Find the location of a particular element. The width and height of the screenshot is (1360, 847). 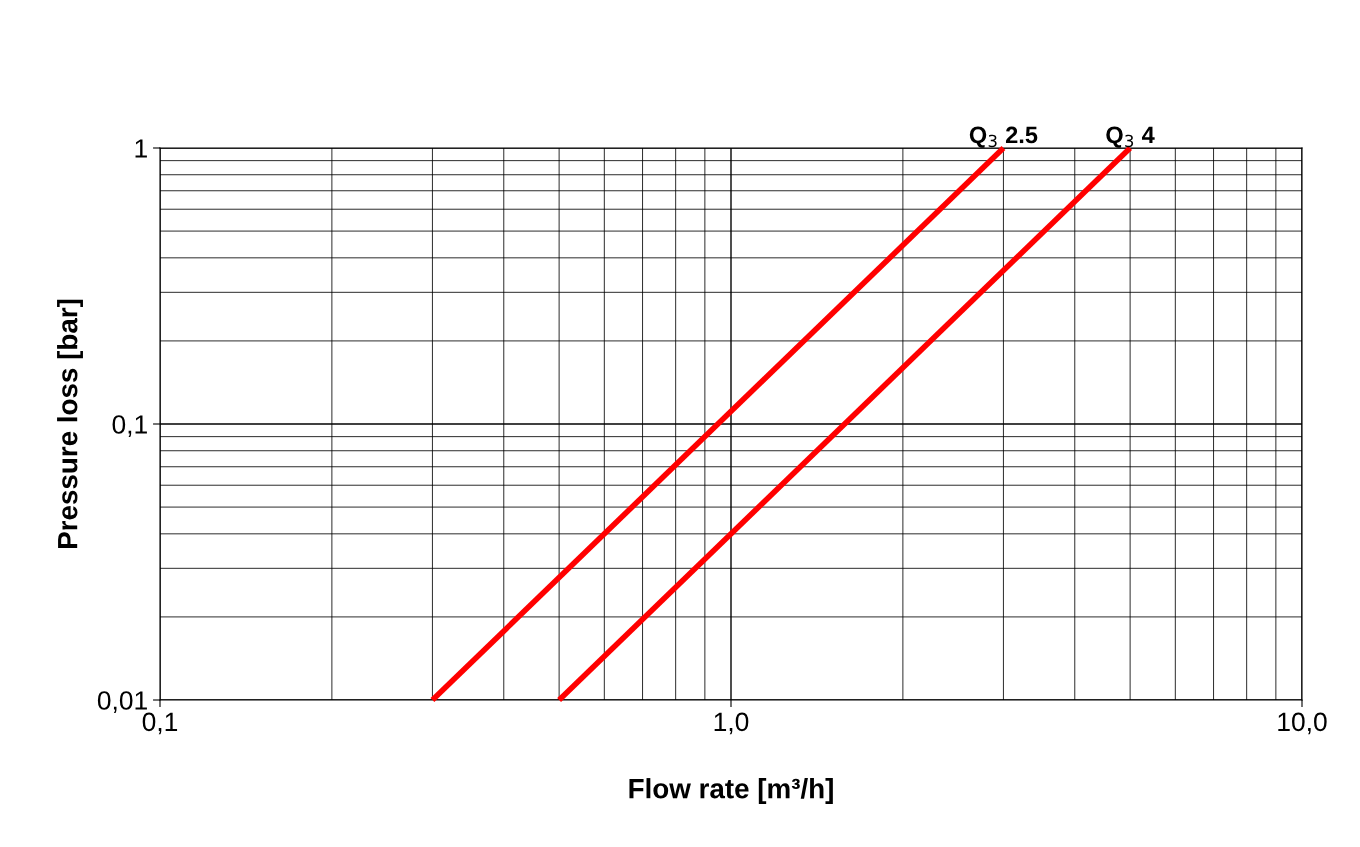

x-tick-label: 1,0 is located at coordinates (731, 723).